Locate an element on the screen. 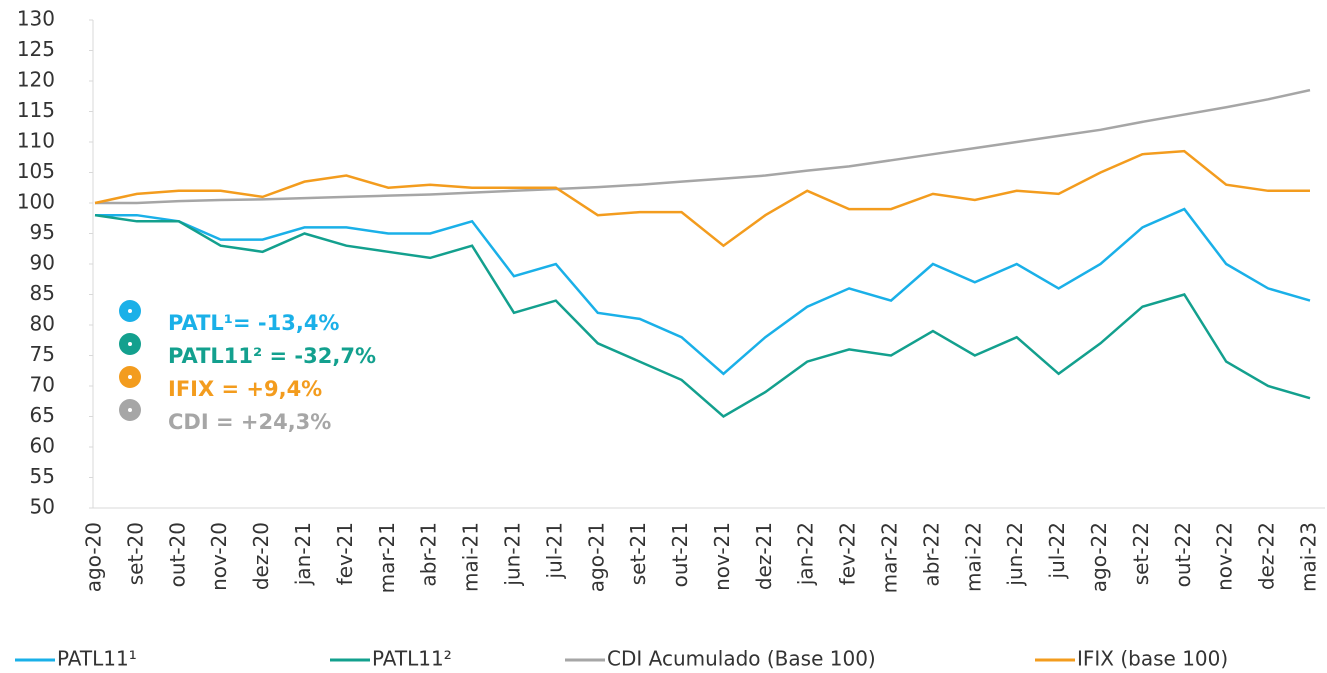 The width and height of the screenshot is (1327, 673). annotation: PATL11² = -32,7% is located at coordinates (272, 356).